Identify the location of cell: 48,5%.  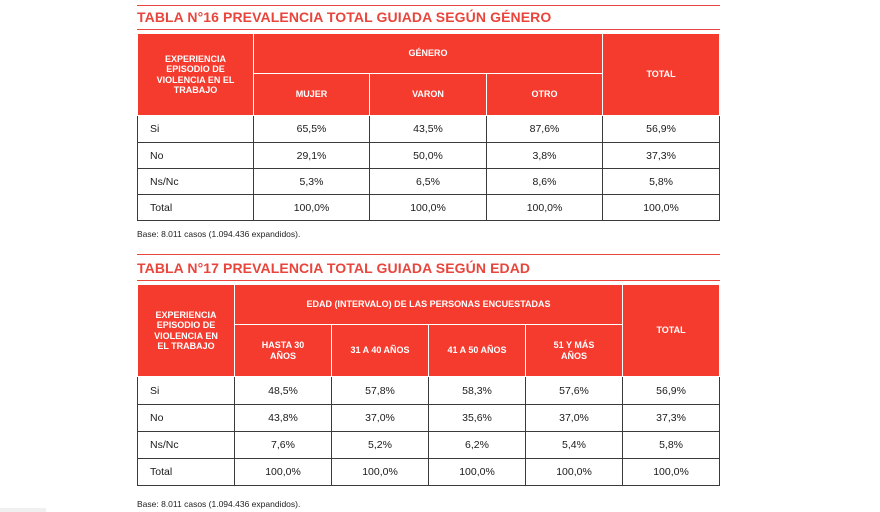
(283, 390).